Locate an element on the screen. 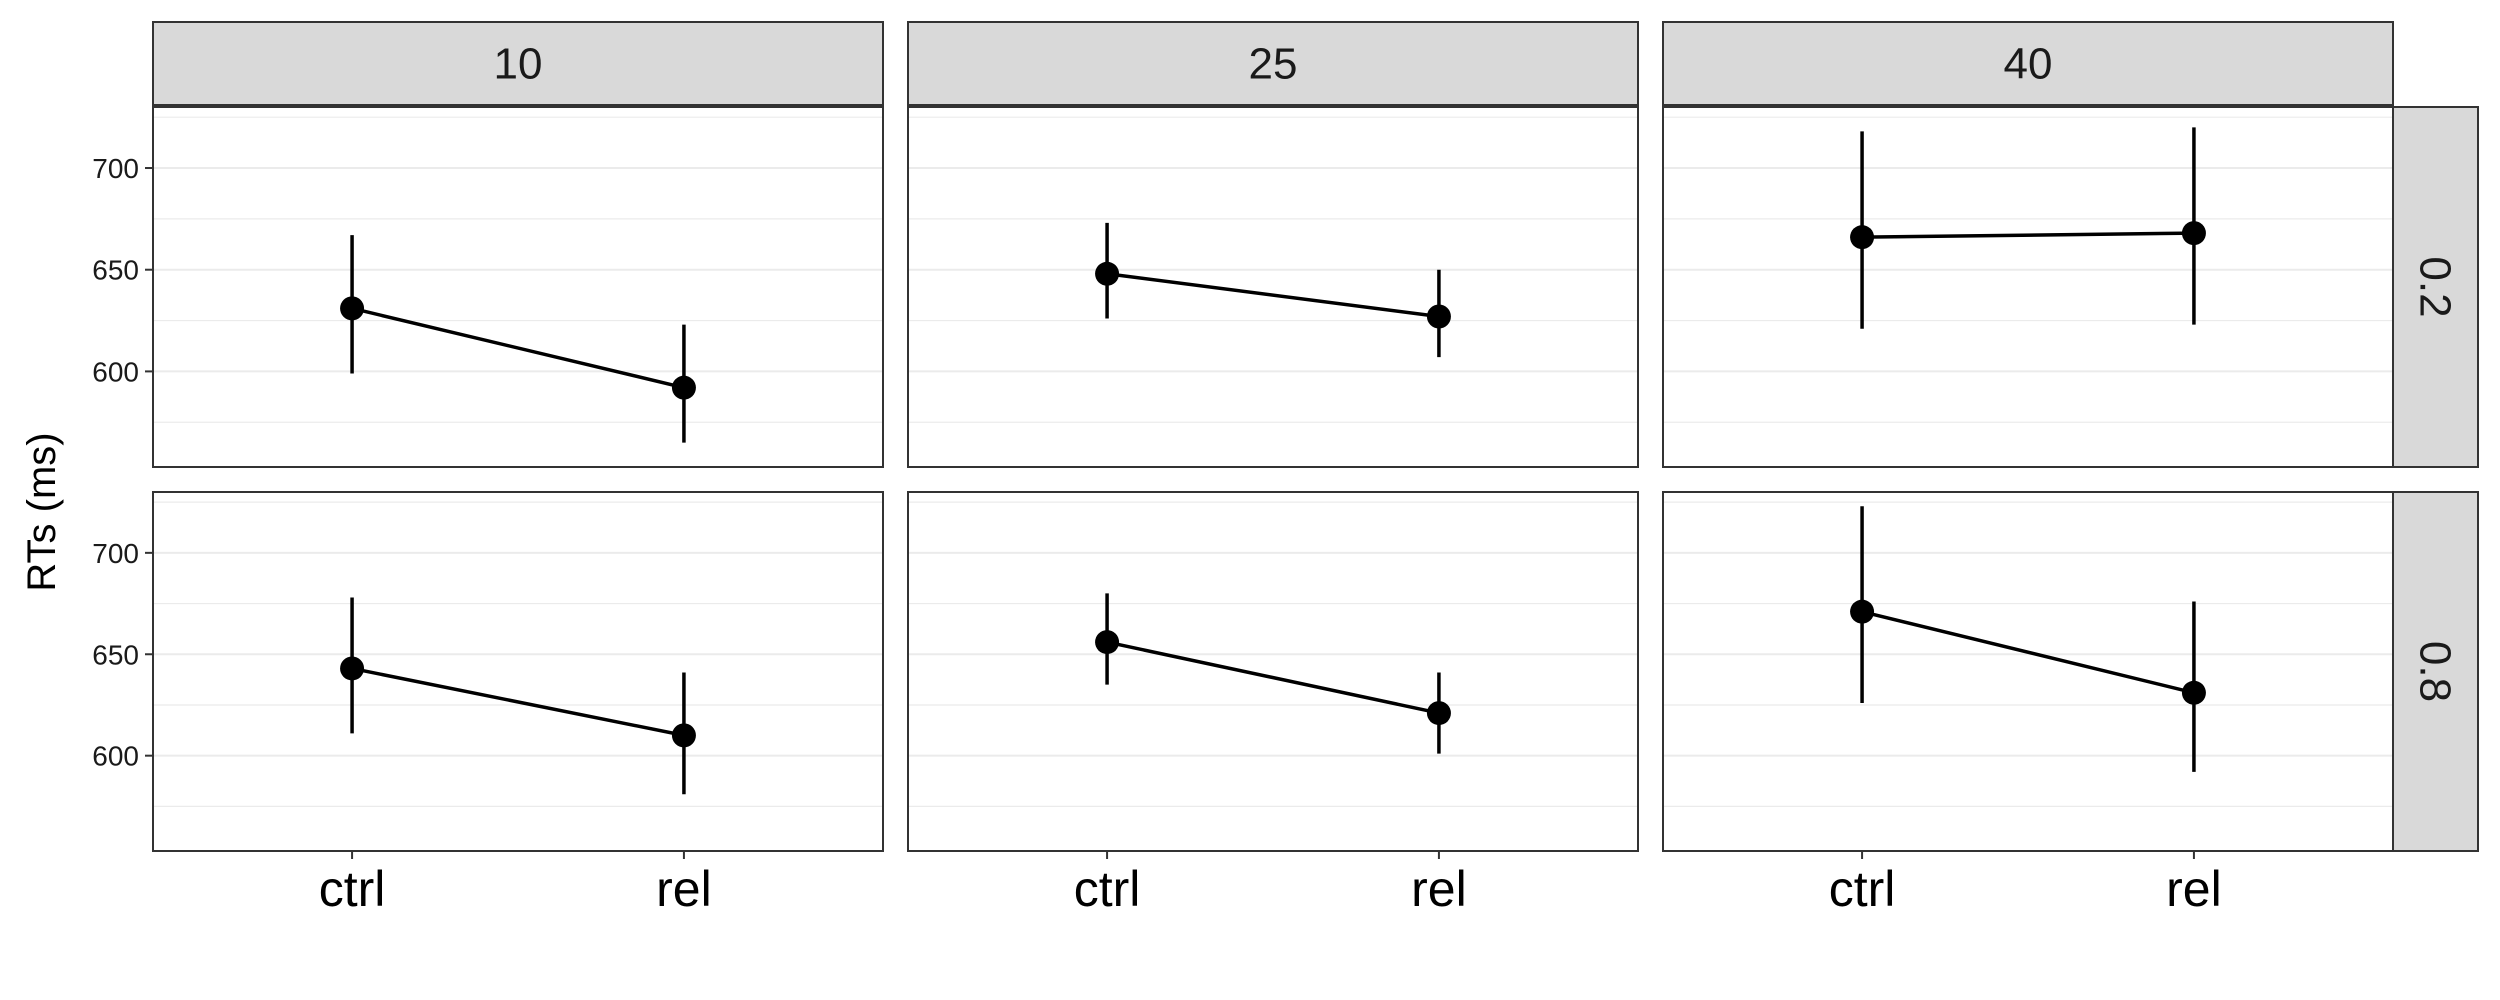 The height and width of the screenshot is (1000, 2500). facet-strip-label: 25 is located at coordinates (1273, 64).